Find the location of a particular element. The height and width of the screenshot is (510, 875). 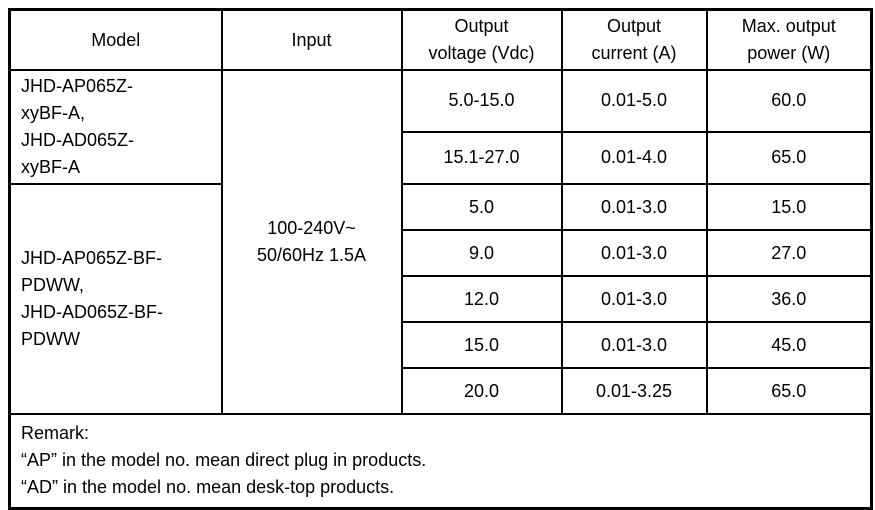

model-group-2-cell: JHD-AP065Z-BF- PDWW, JHD-AD065Z-BF- PDWW is located at coordinates (115, 299).